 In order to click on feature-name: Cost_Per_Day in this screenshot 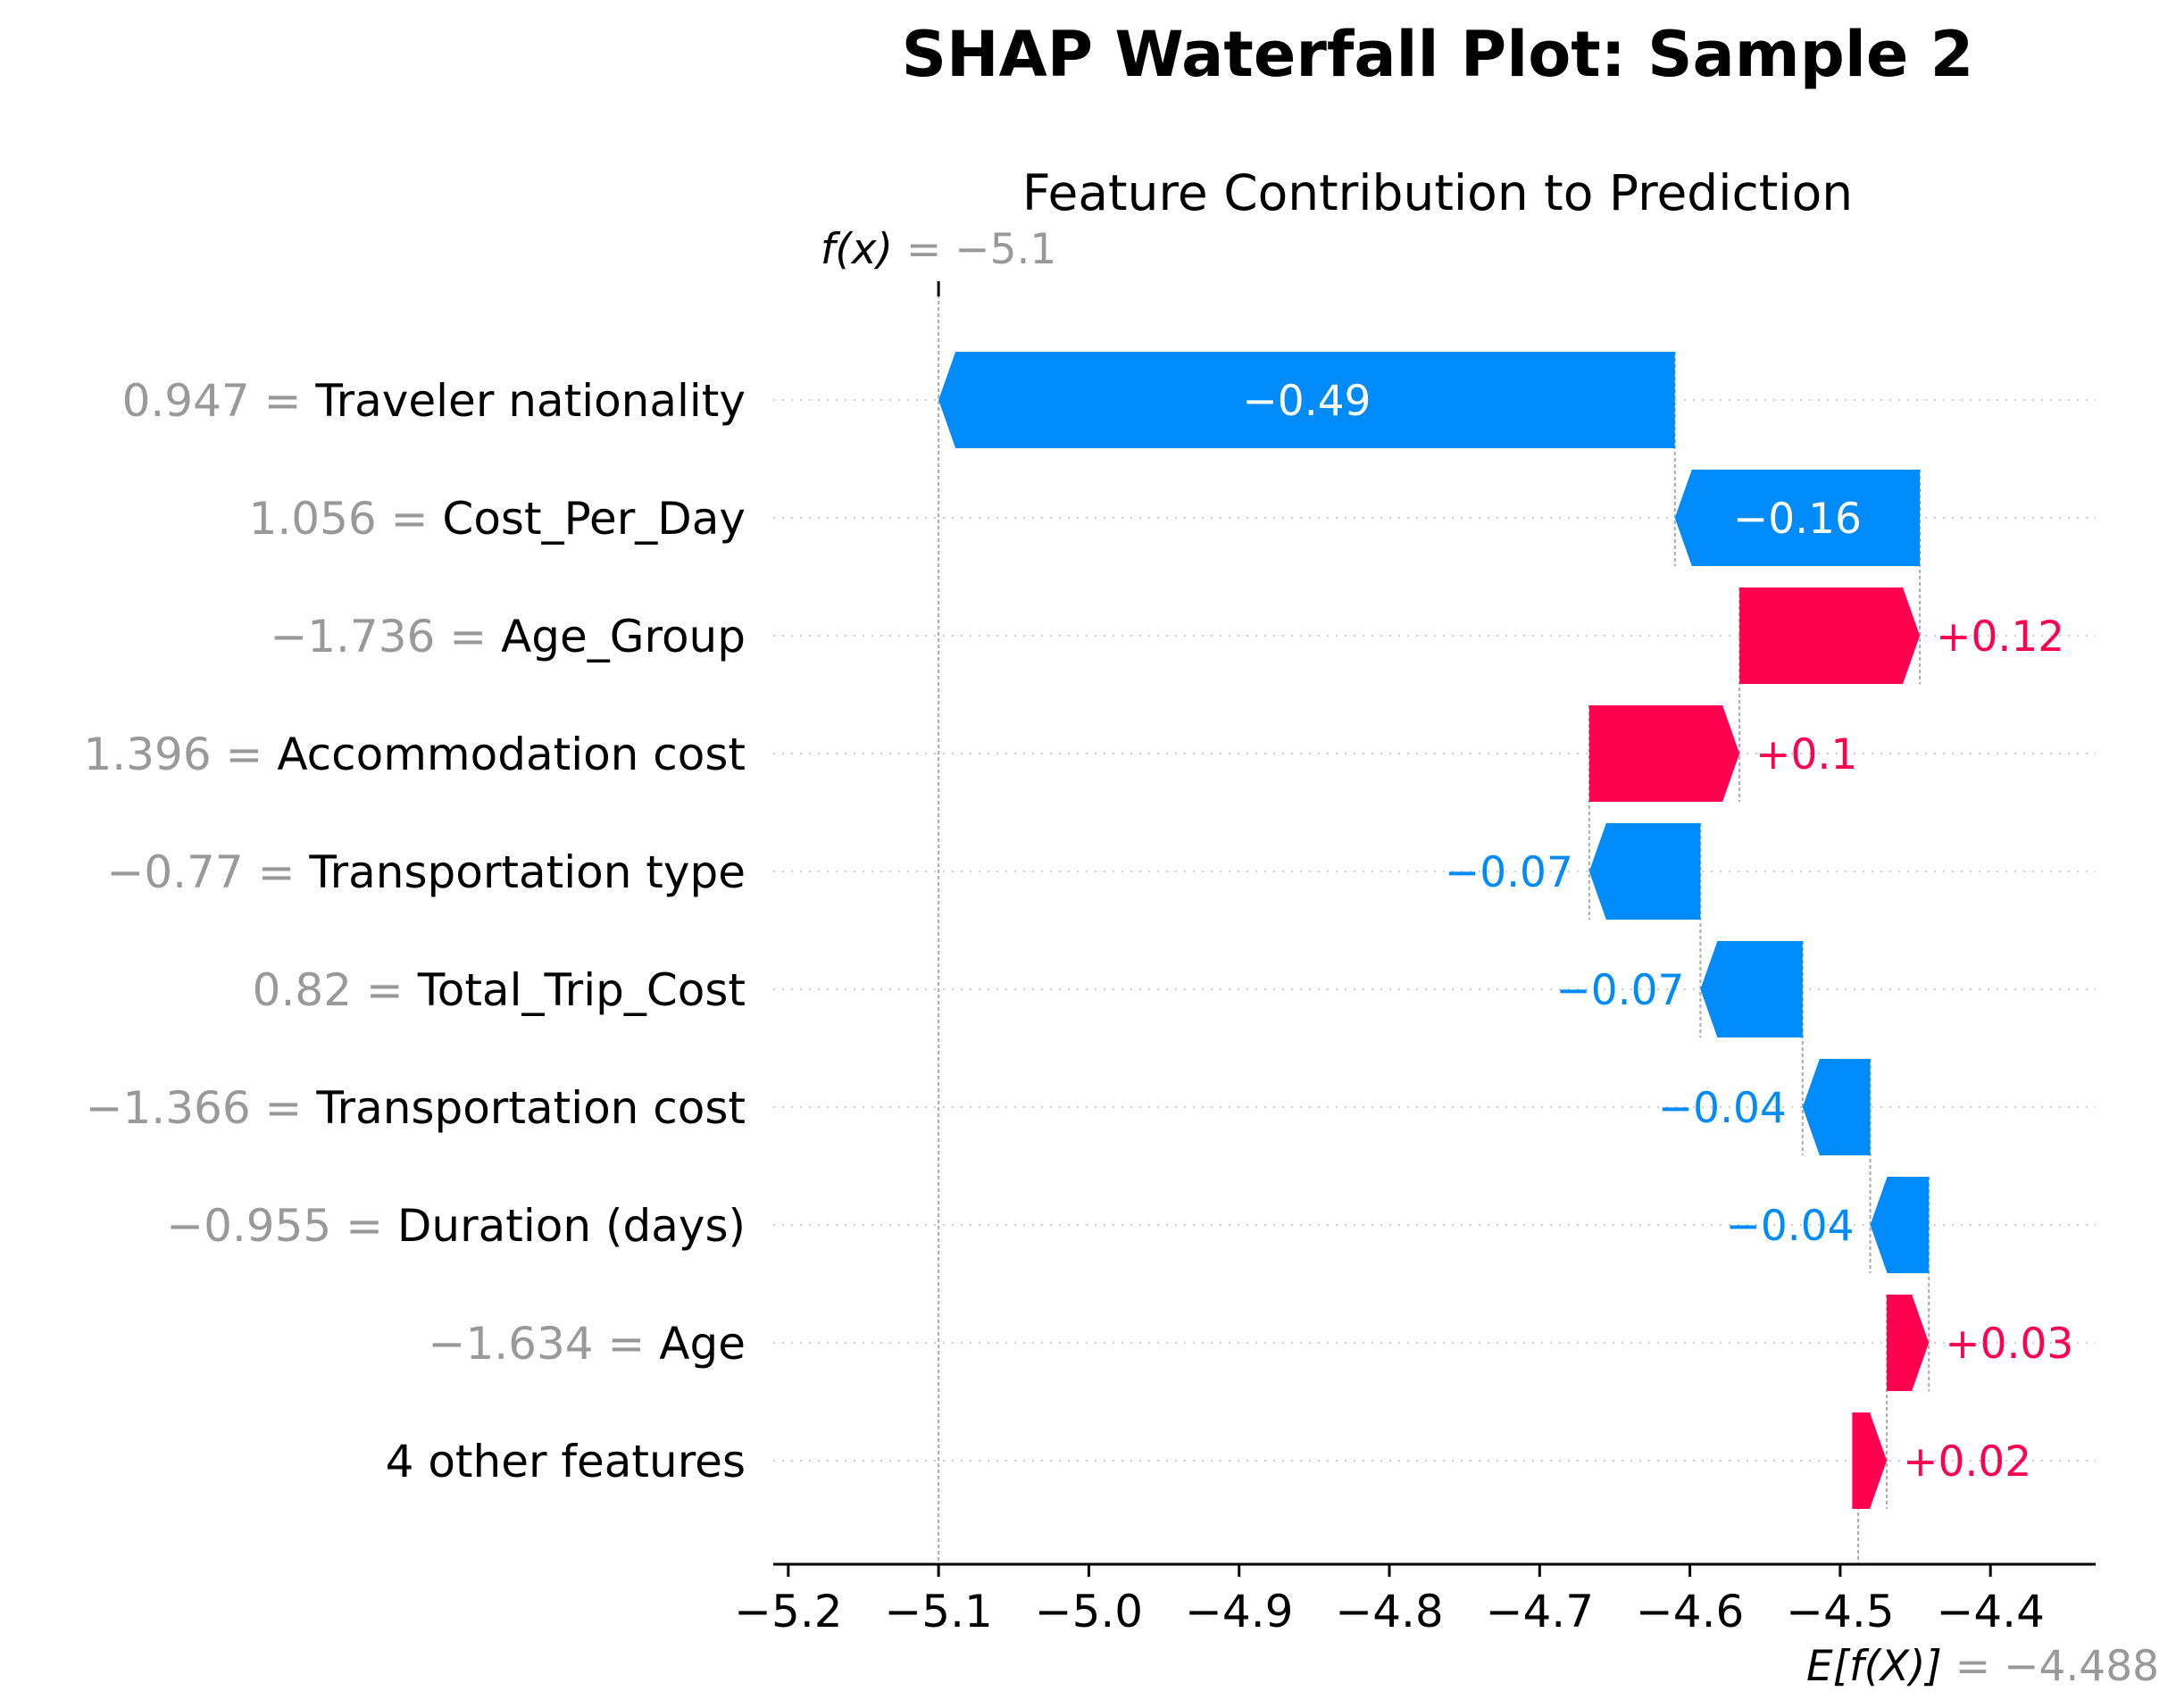, I will do `click(594, 519)`.